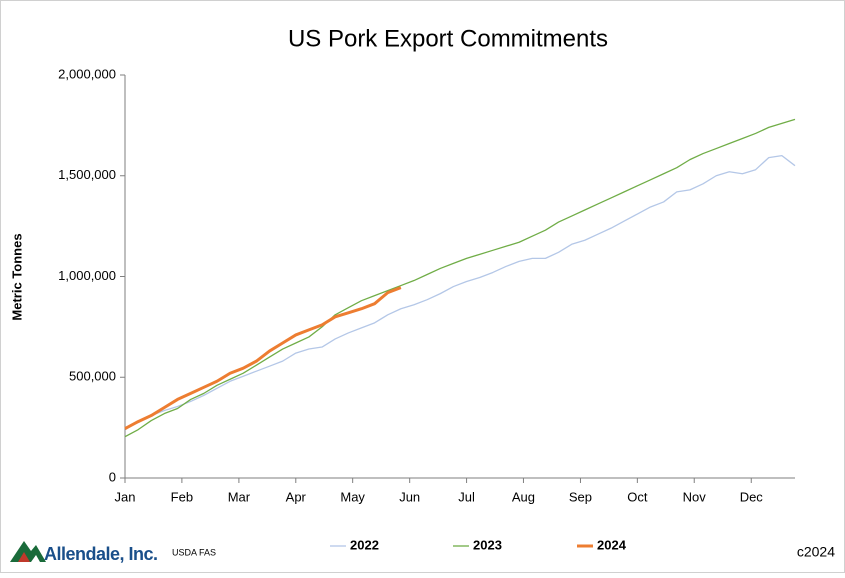 This screenshot has height=578, width=845. What do you see at coordinates (112, 476) in the screenshot?
I see `y-tick-label: 0` at bounding box center [112, 476].